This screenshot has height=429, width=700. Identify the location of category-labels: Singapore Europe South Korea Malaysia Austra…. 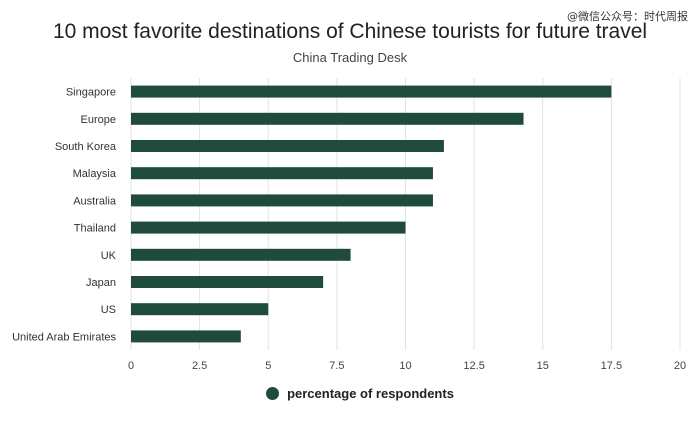
(64, 215).